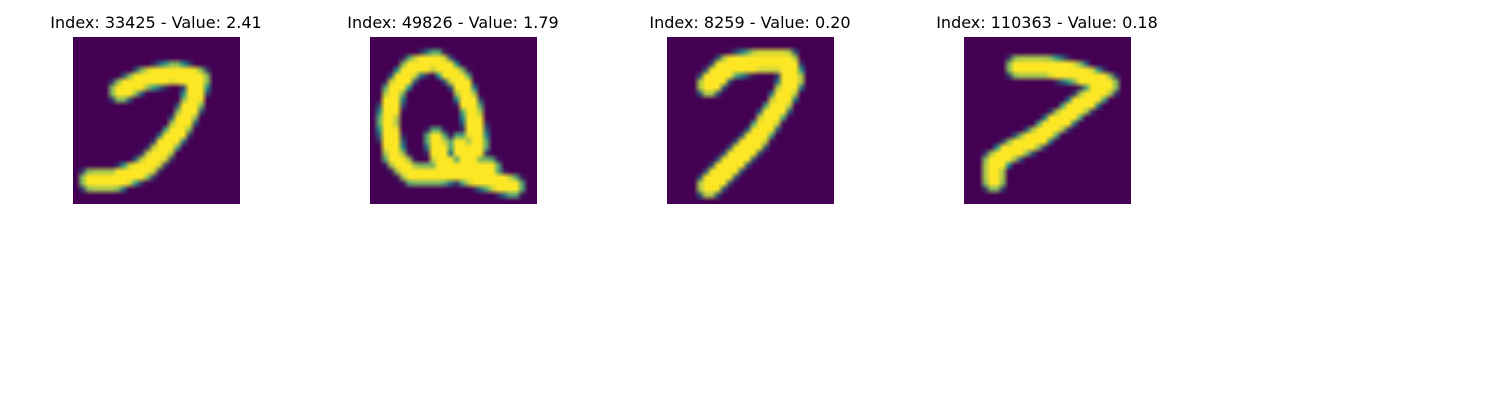 This screenshot has height=400, width=1500. What do you see at coordinates (453, 22) in the screenshot?
I see `panel-title-2: Index: 49826 - Value: 1.79` at bounding box center [453, 22].